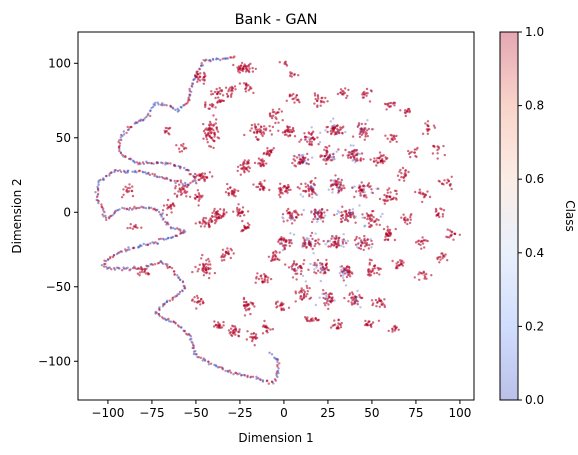 The height and width of the screenshot is (455, 578). What do you see at coordinates (534, 106) in the screenshot?
I see `colorbar-tick-label: 0.8` at bounding box center [534, 106].